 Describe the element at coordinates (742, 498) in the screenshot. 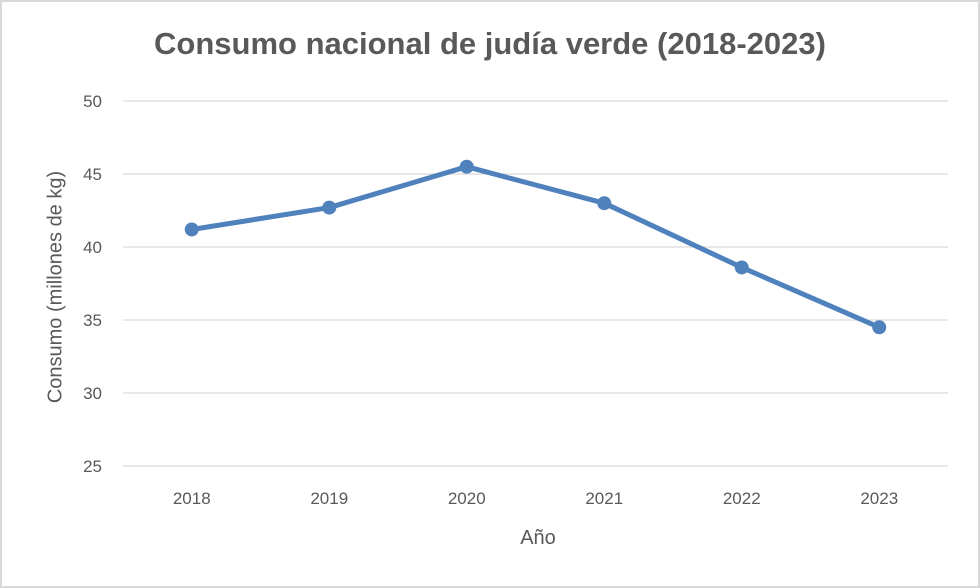

I see `x-tick-label: 2022` at that location.